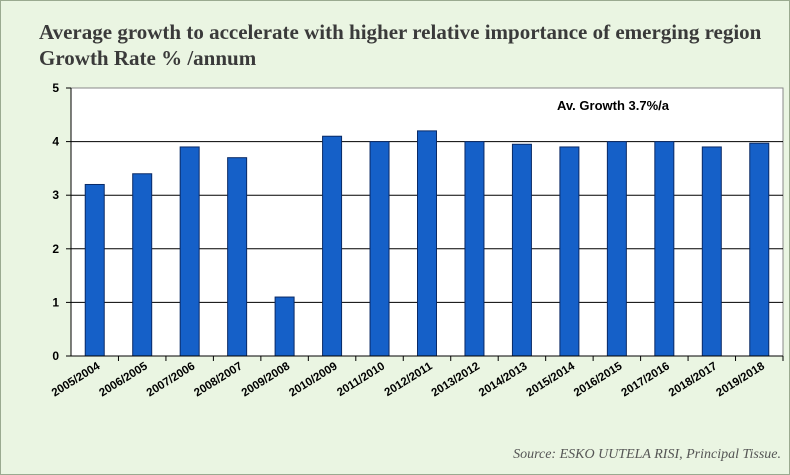 Image resolution: width=790 pixels, height=475 pixels. I want to click on x-tick-label: 2006/2005, so click(123, 379).